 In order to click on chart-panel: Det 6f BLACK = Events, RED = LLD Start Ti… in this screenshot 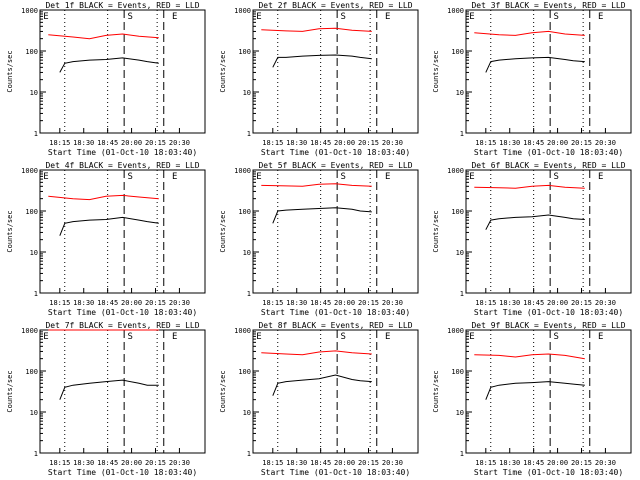, I will do `click(532, 239)`.